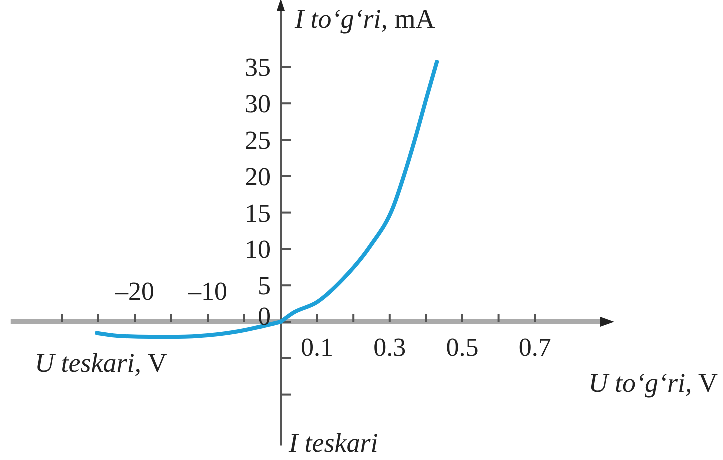  I want to click on x-tick-label: 0.1, so click(317, 347).